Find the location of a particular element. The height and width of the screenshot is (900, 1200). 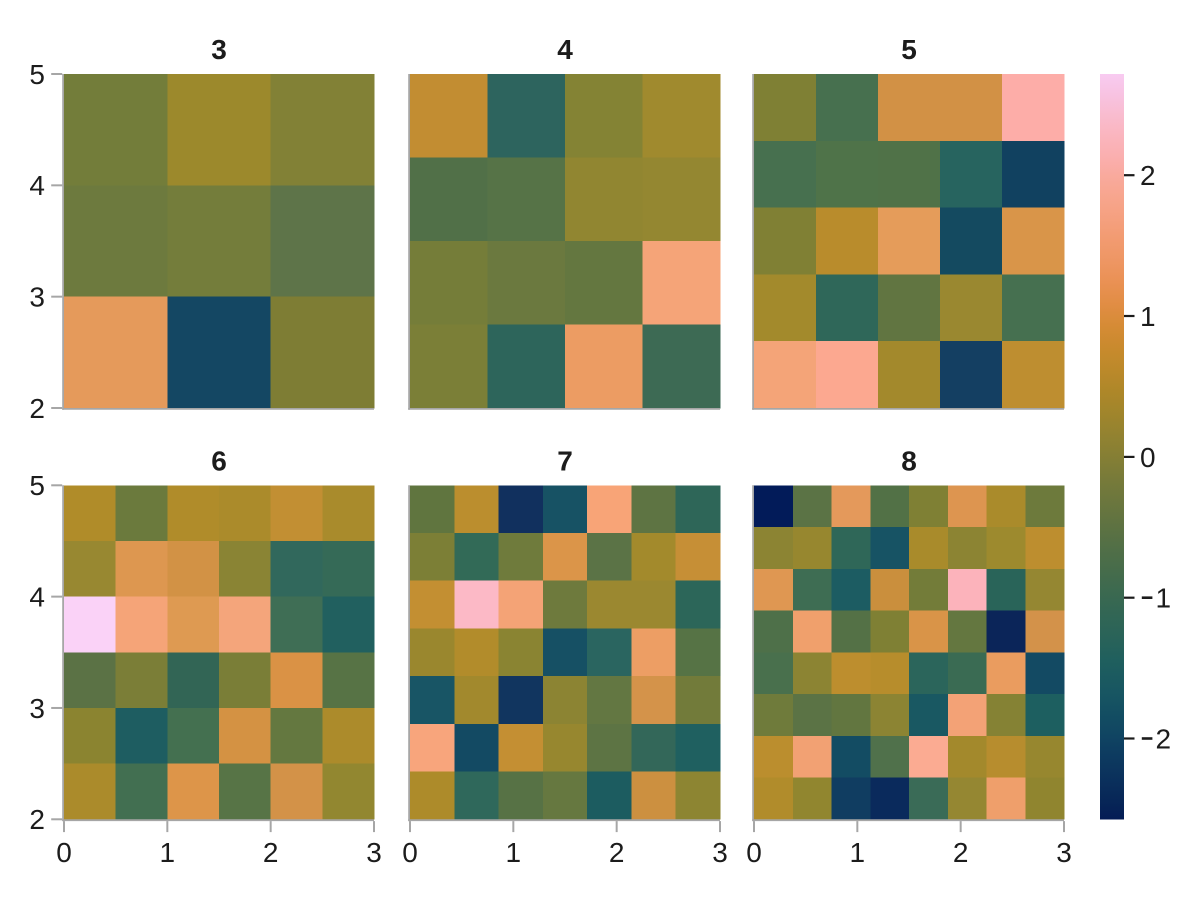

svg-text: 8 is located at coordinates (909, 460).